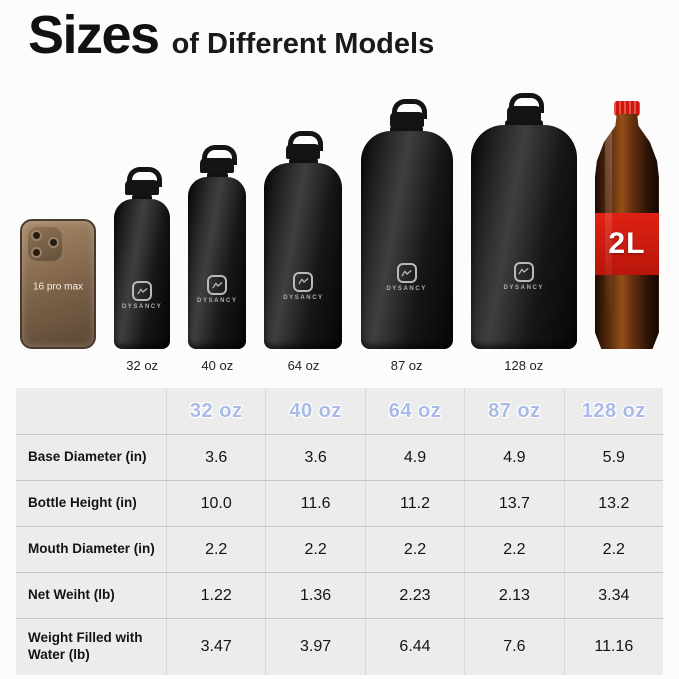 The width and height of the screenshot is (679, 679). What do you see at coordinates (215, 411) in the screenshot?
I see `column-header: 32 oz` at bounding box center [215, 411].